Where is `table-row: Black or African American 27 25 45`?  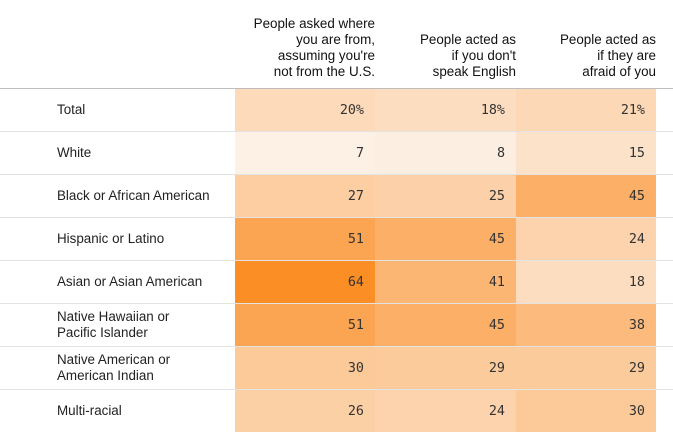 table-row: Black or African American 27 25 45 is located at coordinates (336, 195).